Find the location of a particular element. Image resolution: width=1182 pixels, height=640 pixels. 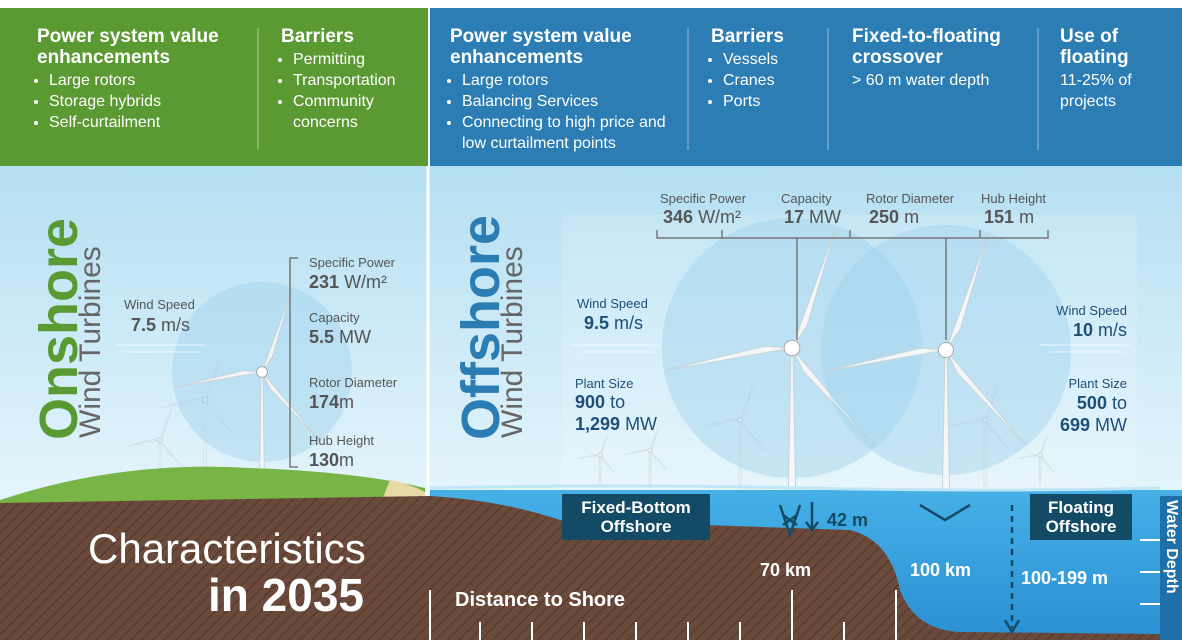

label: Plant Size is located at coordinates (1097, 383).